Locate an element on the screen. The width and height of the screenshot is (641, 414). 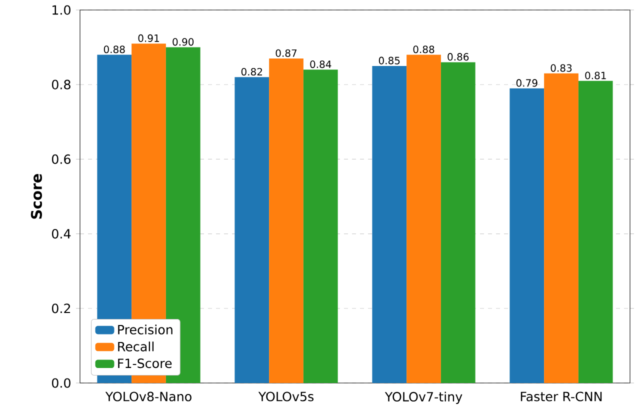
y-axis-title: Score is located at coordinates (36, 196).